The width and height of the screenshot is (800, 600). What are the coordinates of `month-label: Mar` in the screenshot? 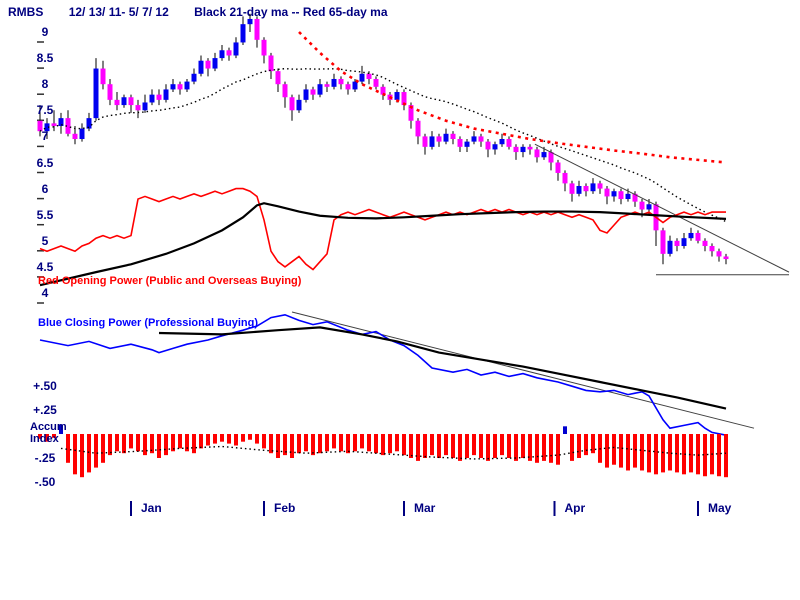 It's located at (425, 508).